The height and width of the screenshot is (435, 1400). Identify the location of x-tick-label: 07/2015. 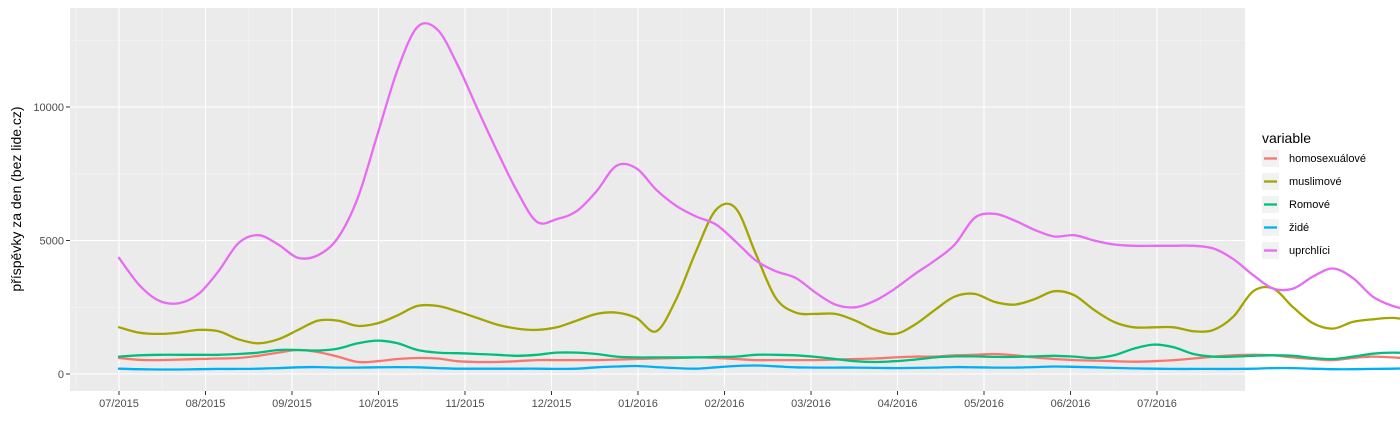
(119, 404).